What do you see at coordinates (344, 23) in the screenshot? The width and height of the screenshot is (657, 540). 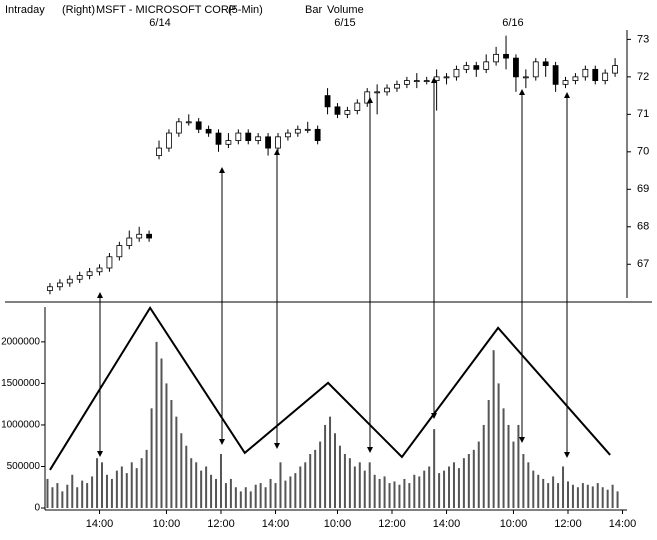 I see `date-label: 6/15` at bounding box center [344, 23].